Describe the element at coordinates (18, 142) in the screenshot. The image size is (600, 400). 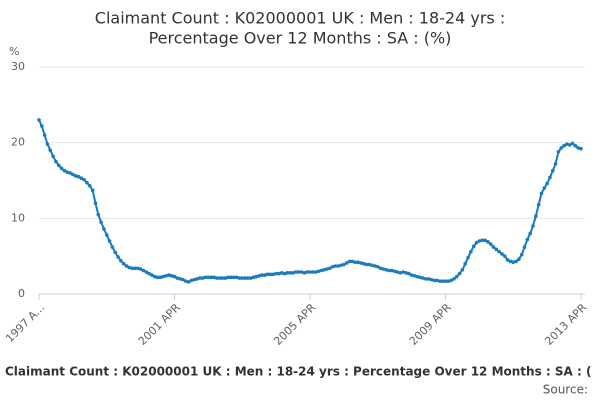
I see `y-tick-label: 20` at that location.